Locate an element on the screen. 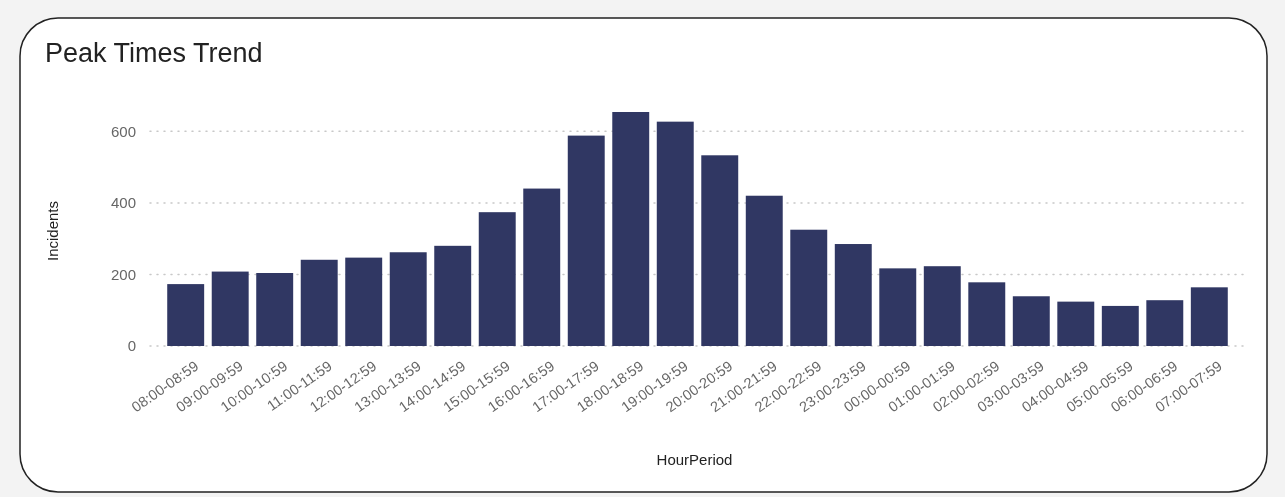  y-tick-label: 0 is located at coordinates (131, 346).